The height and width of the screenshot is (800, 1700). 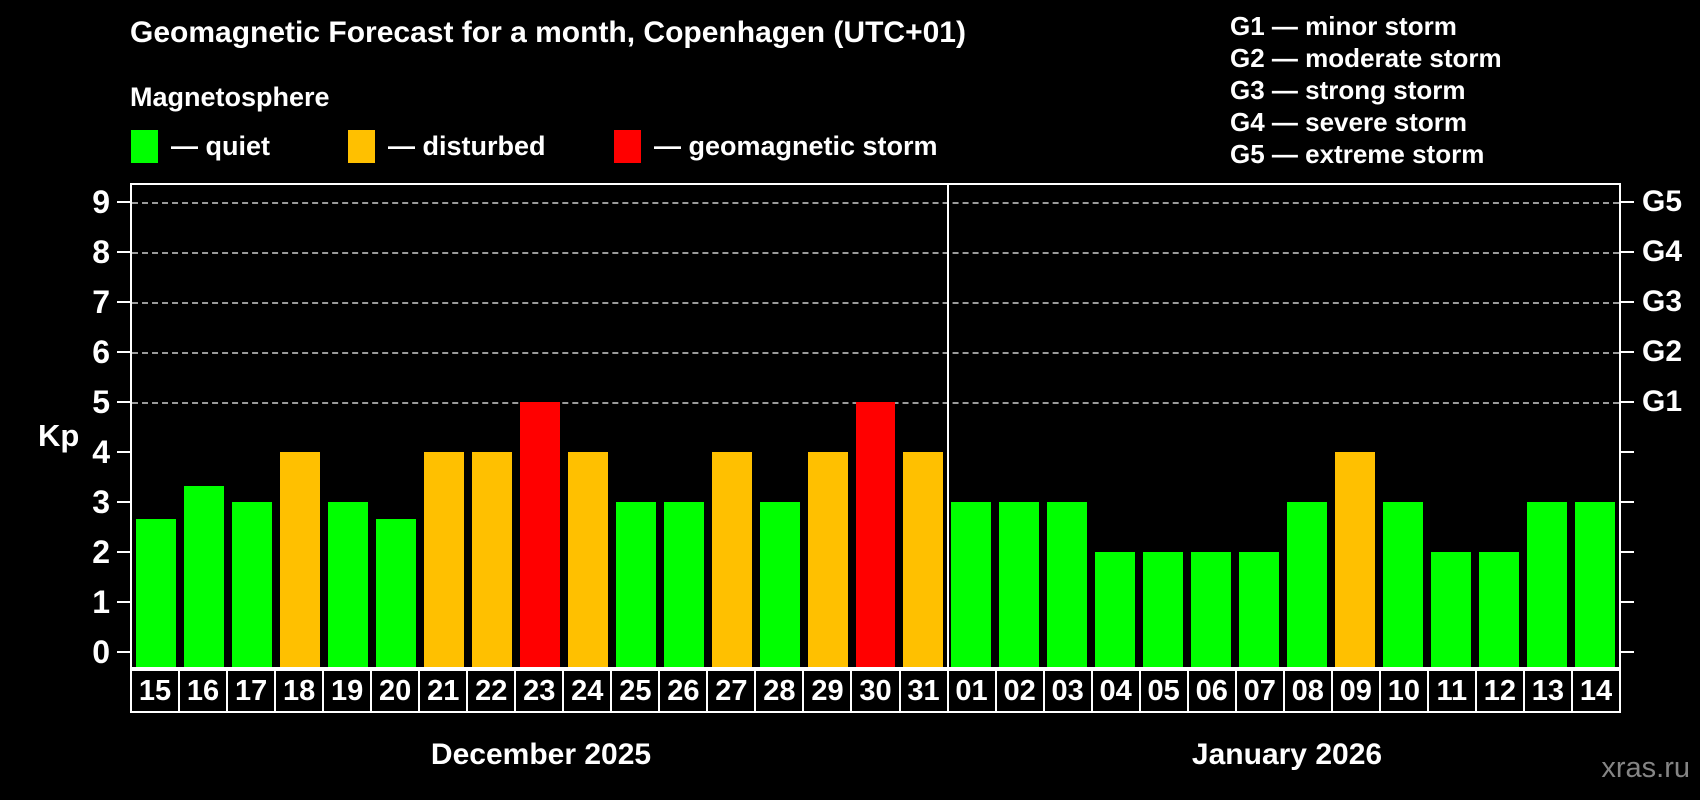 What do you see at coordinates (875, 353) in the screenshot?
I see `gridline-kp6` at bounding box center [875, 353].